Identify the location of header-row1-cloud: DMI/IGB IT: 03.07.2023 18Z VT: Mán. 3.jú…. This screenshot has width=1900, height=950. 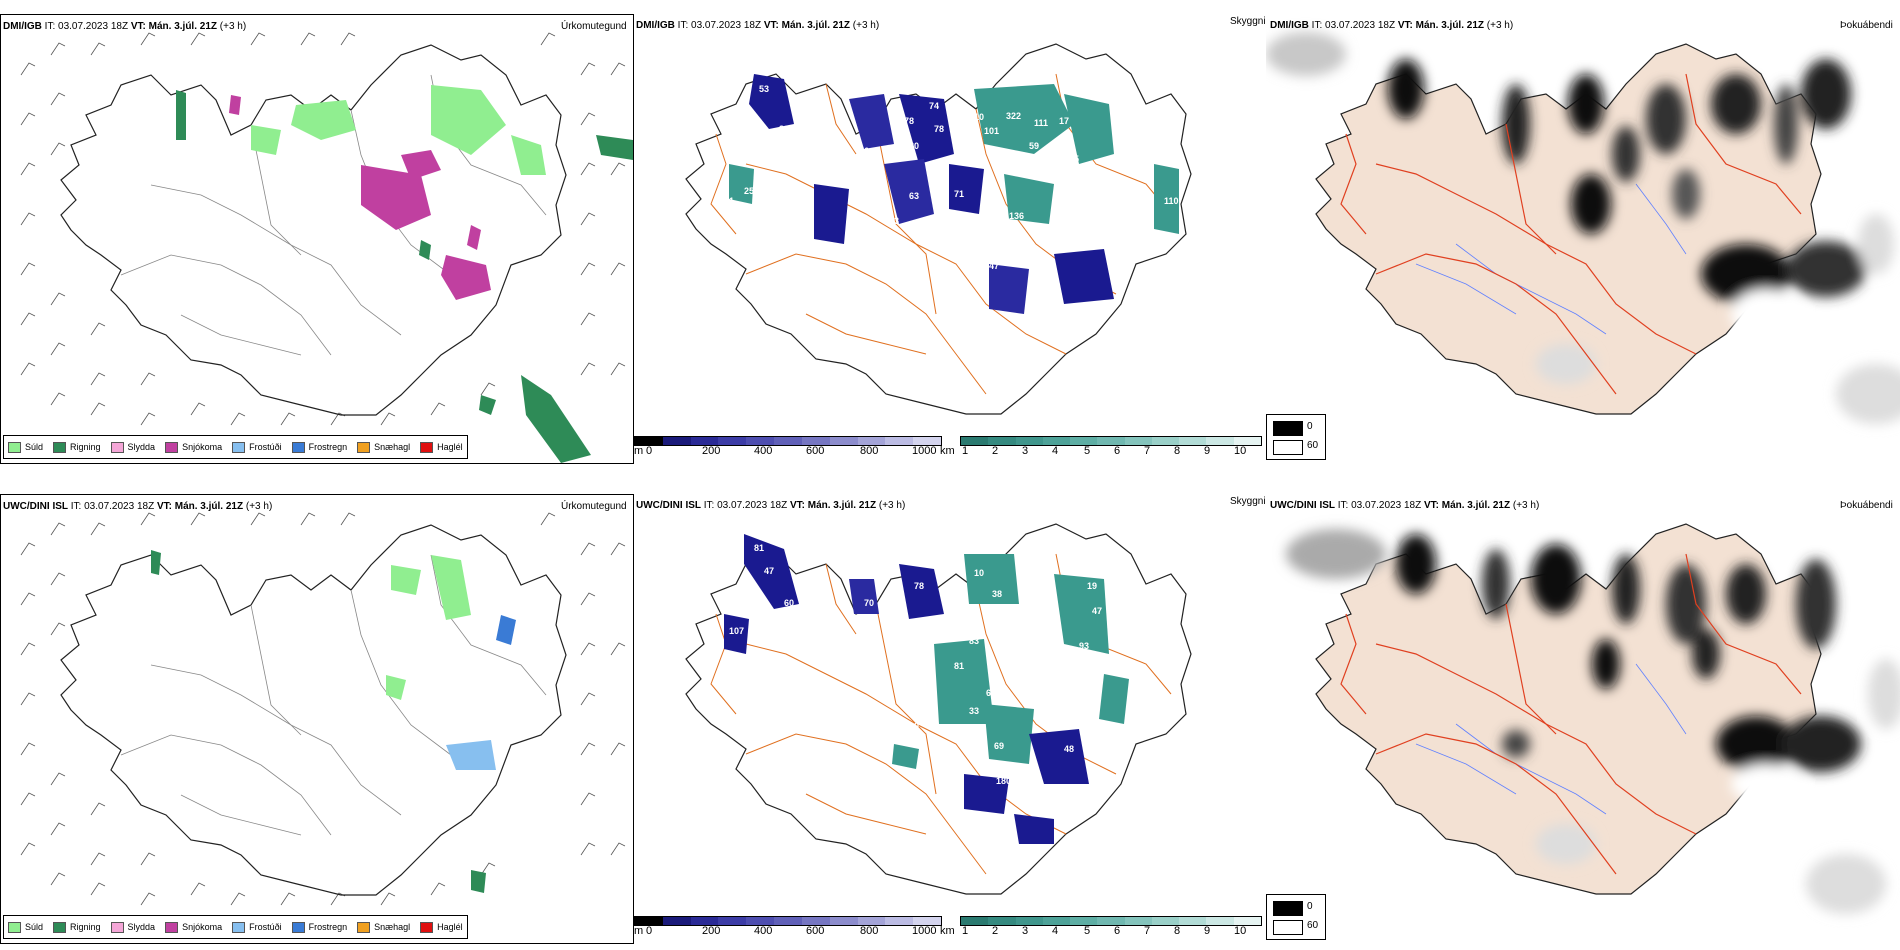
(758, 25).